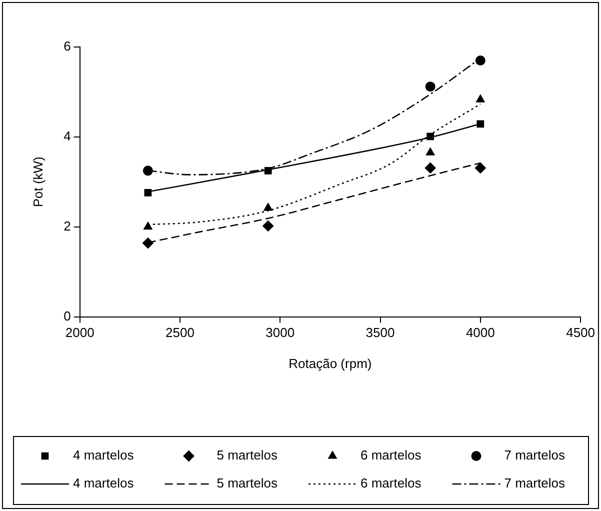 This screenshot has width=601, height=511. I want to click on x-tick-label: 4000, so click(480, 332).